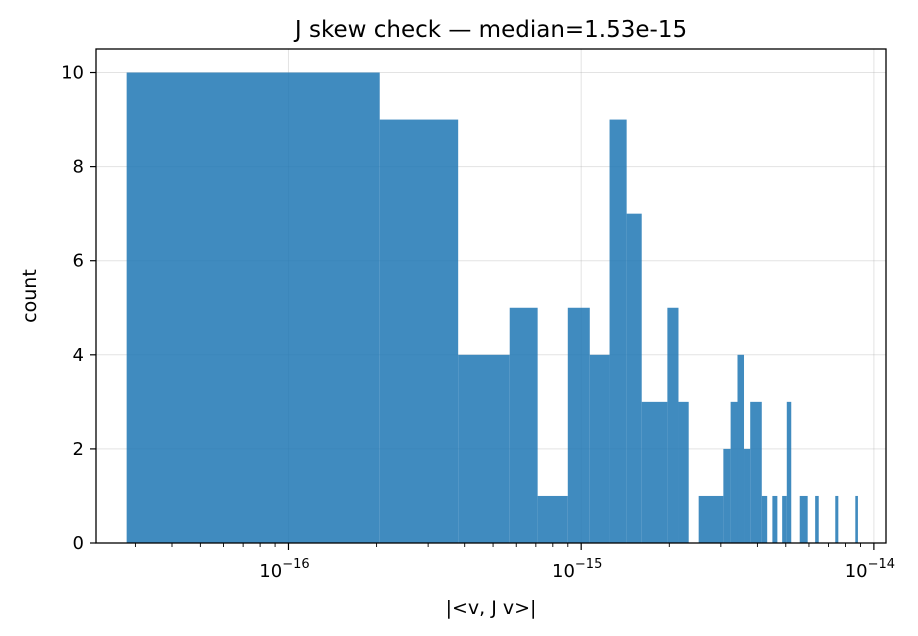 The image size is (918, 636). I want to click on x-tick-label: 10−14, so click(870, 569).